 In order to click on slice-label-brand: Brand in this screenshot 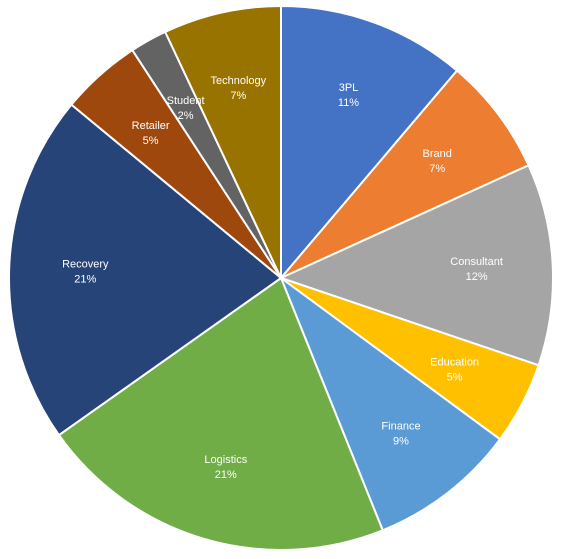, I will do `click(437, 154)`.